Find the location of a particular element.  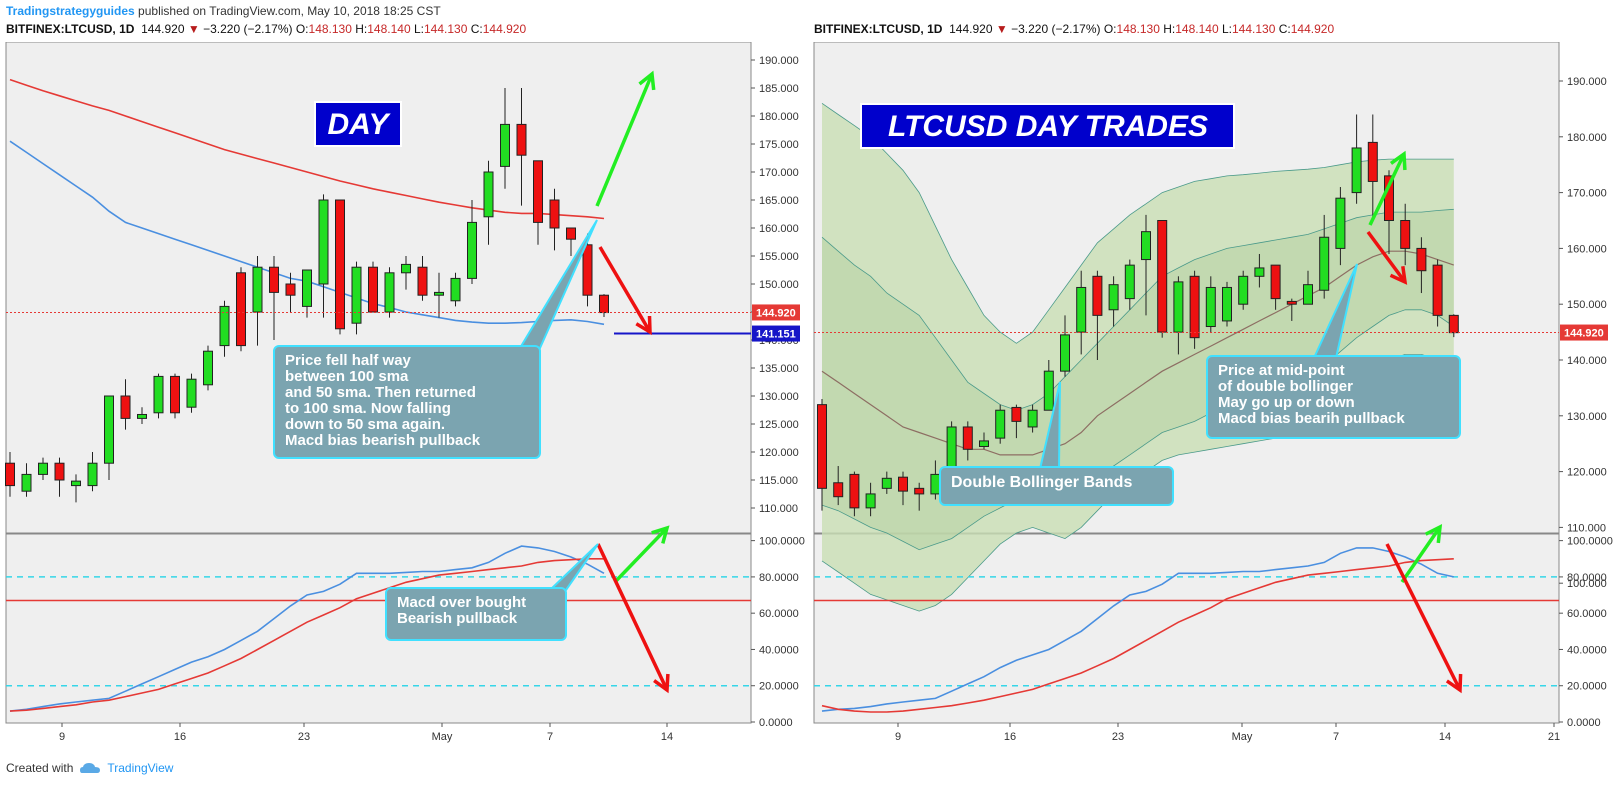

y-tick-label: 120.000 is located at coordinates (1587, 473).